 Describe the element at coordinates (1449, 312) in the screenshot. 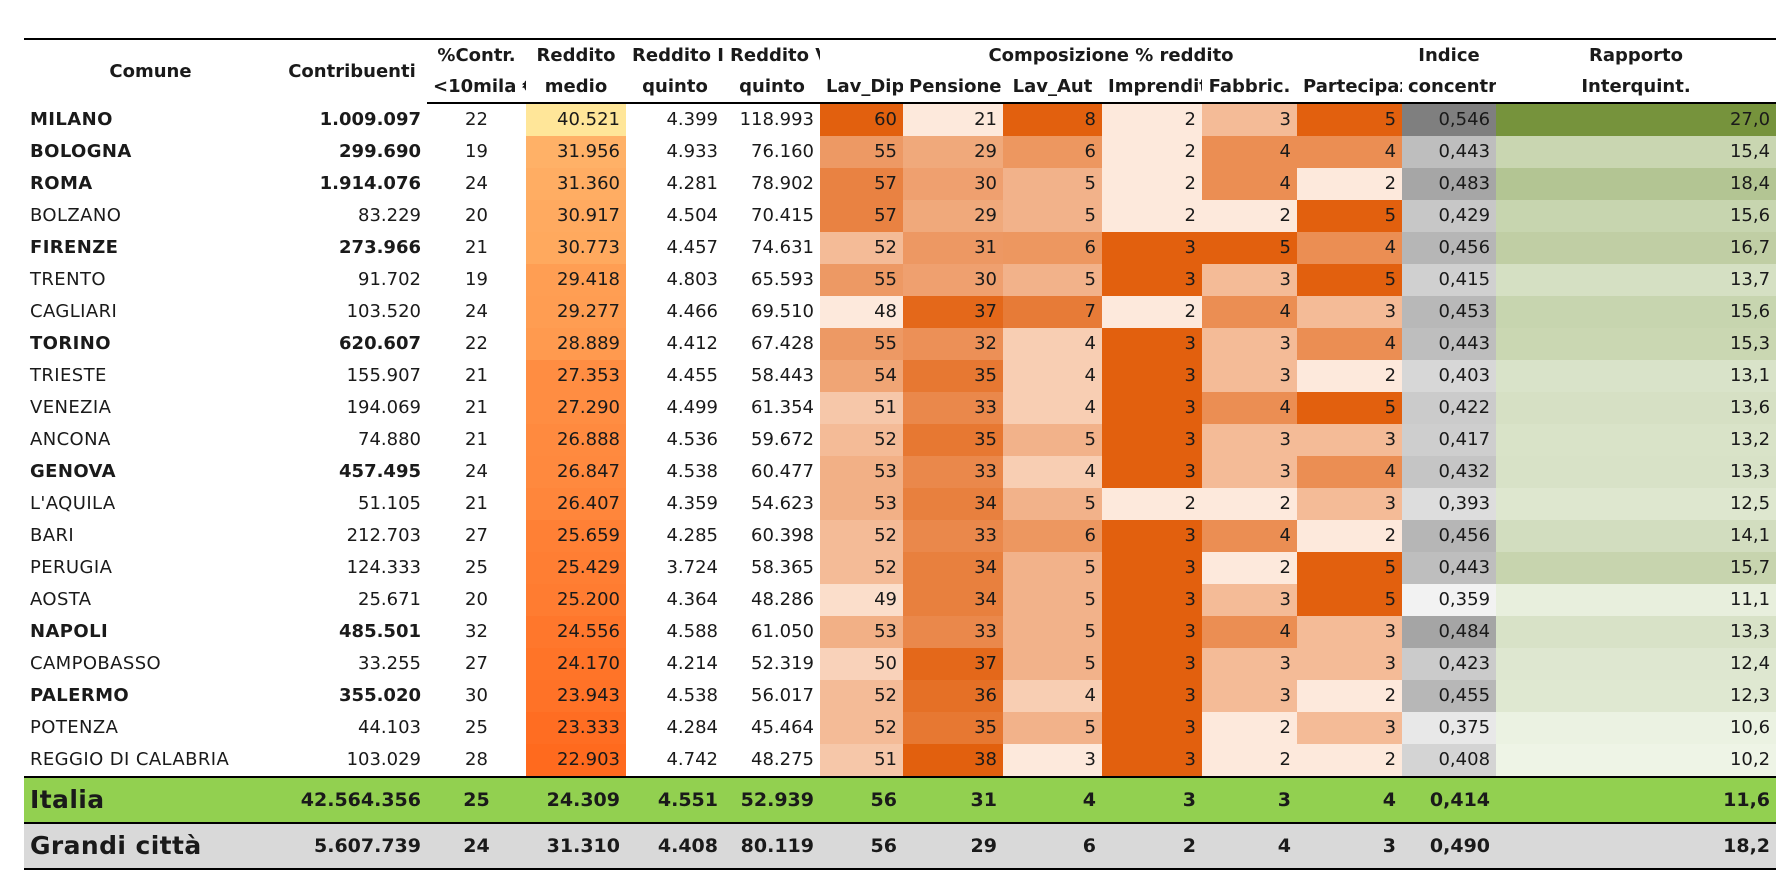

I see `cell-indice: 0,453` at that location.